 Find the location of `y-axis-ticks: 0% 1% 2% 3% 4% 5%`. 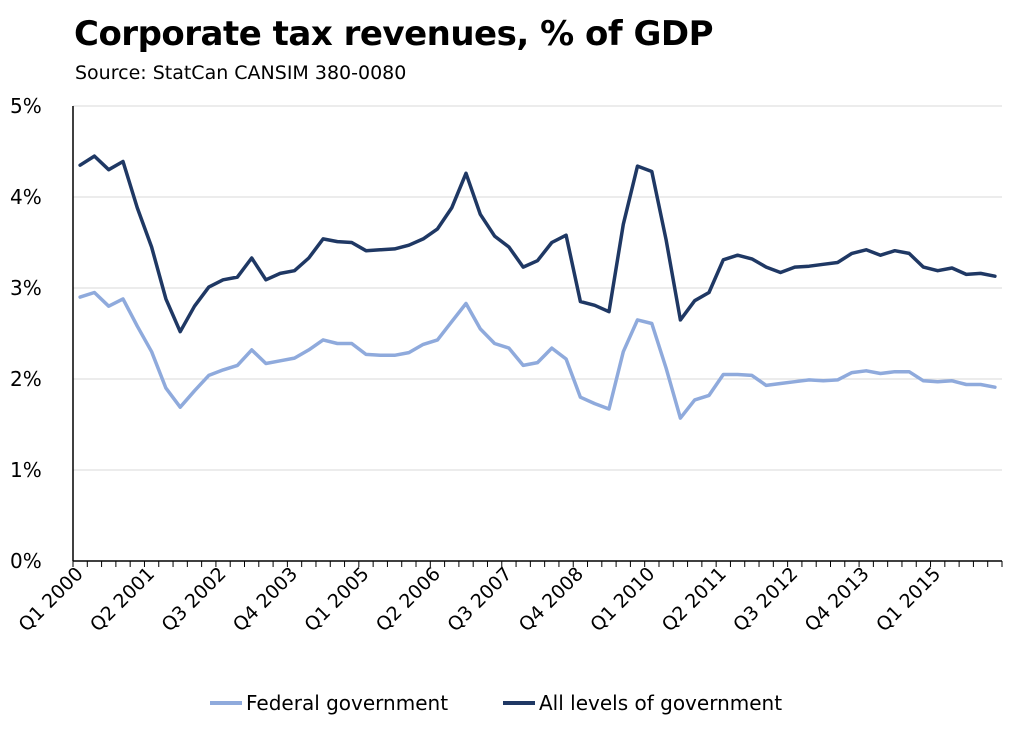

y-axis-ticks: 0% 1% 2% 3% 4% 5% is located at coordinates (26, 333).